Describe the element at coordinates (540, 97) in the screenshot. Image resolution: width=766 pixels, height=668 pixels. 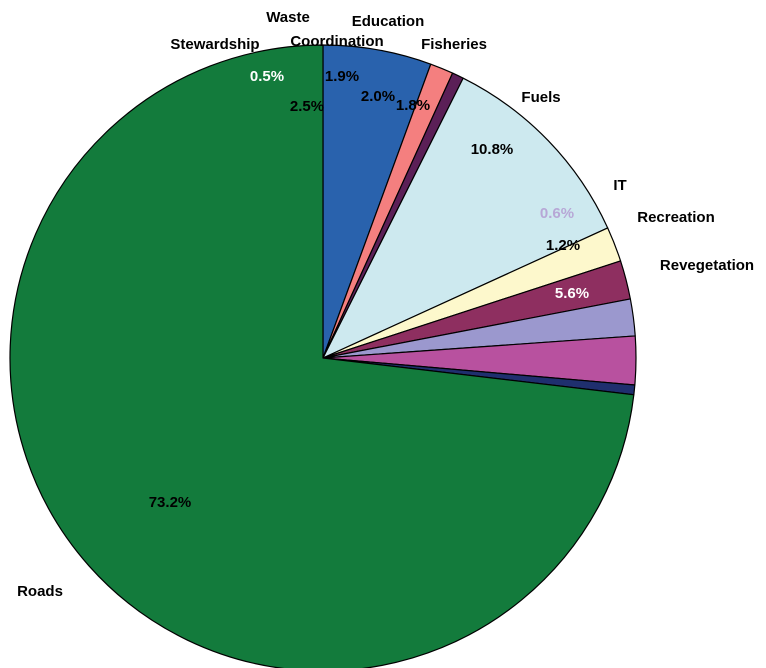
I see `category-label-fuels: Fuels` at that location.